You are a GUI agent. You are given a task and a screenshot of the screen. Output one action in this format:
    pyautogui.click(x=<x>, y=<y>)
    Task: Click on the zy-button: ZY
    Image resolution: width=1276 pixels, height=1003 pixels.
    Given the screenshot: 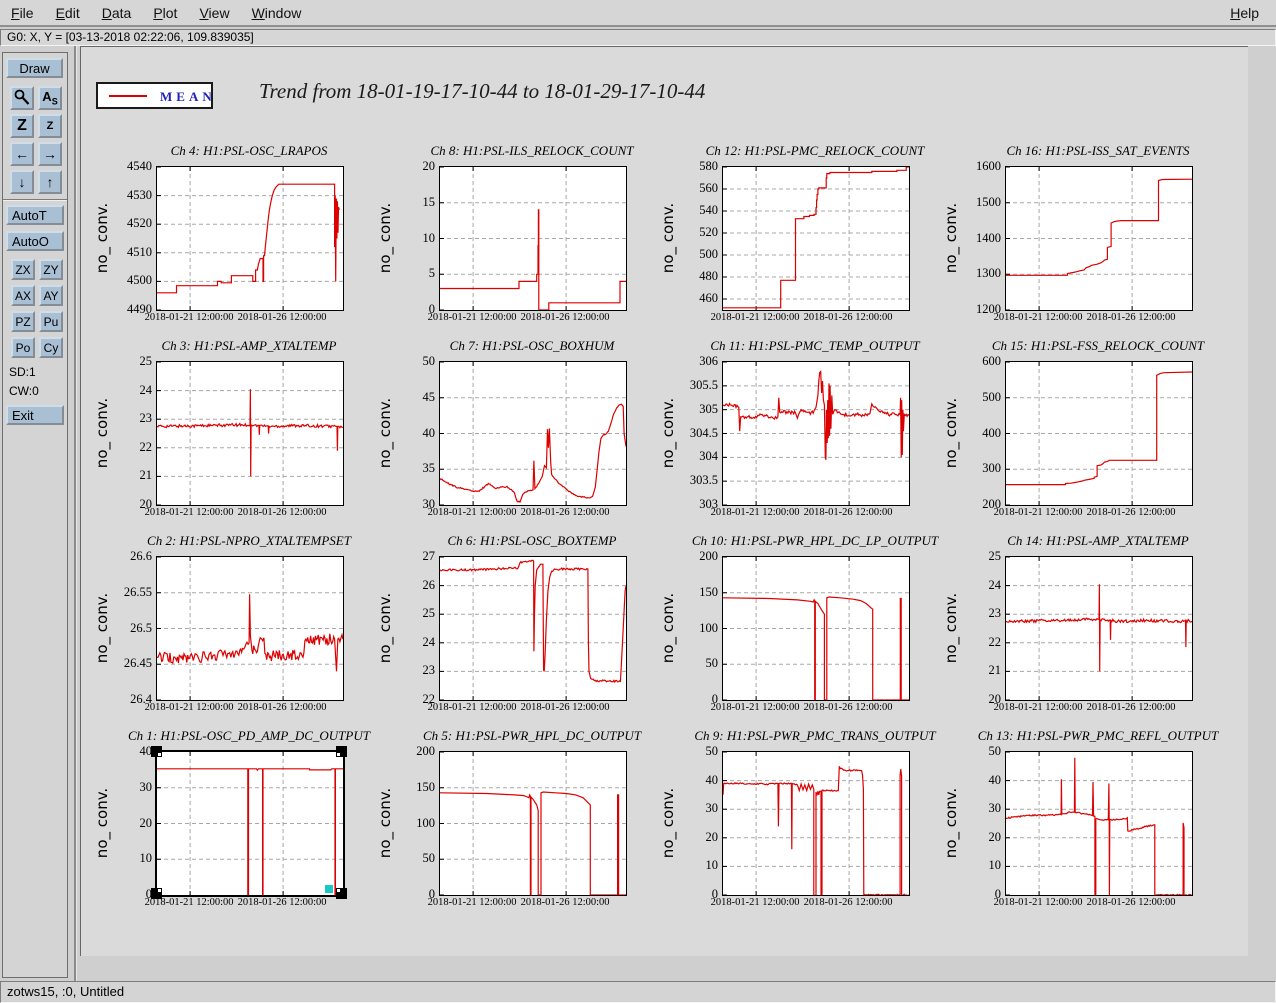 What is the action you would take?
    pyautogui.click(x=51, y=269)
    